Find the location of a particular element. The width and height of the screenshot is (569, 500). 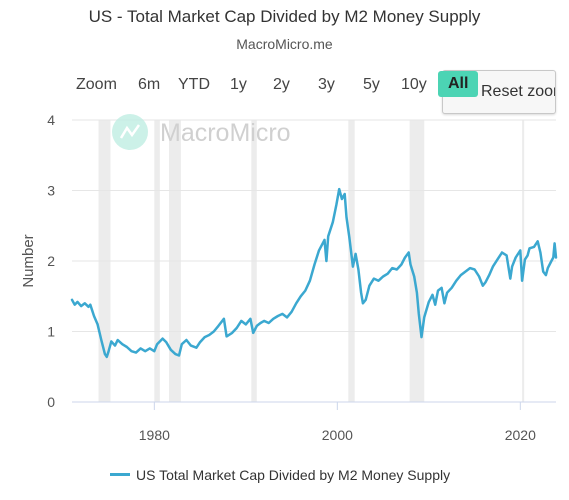

zoom-all-button: All is located at coordinates (458, 84).